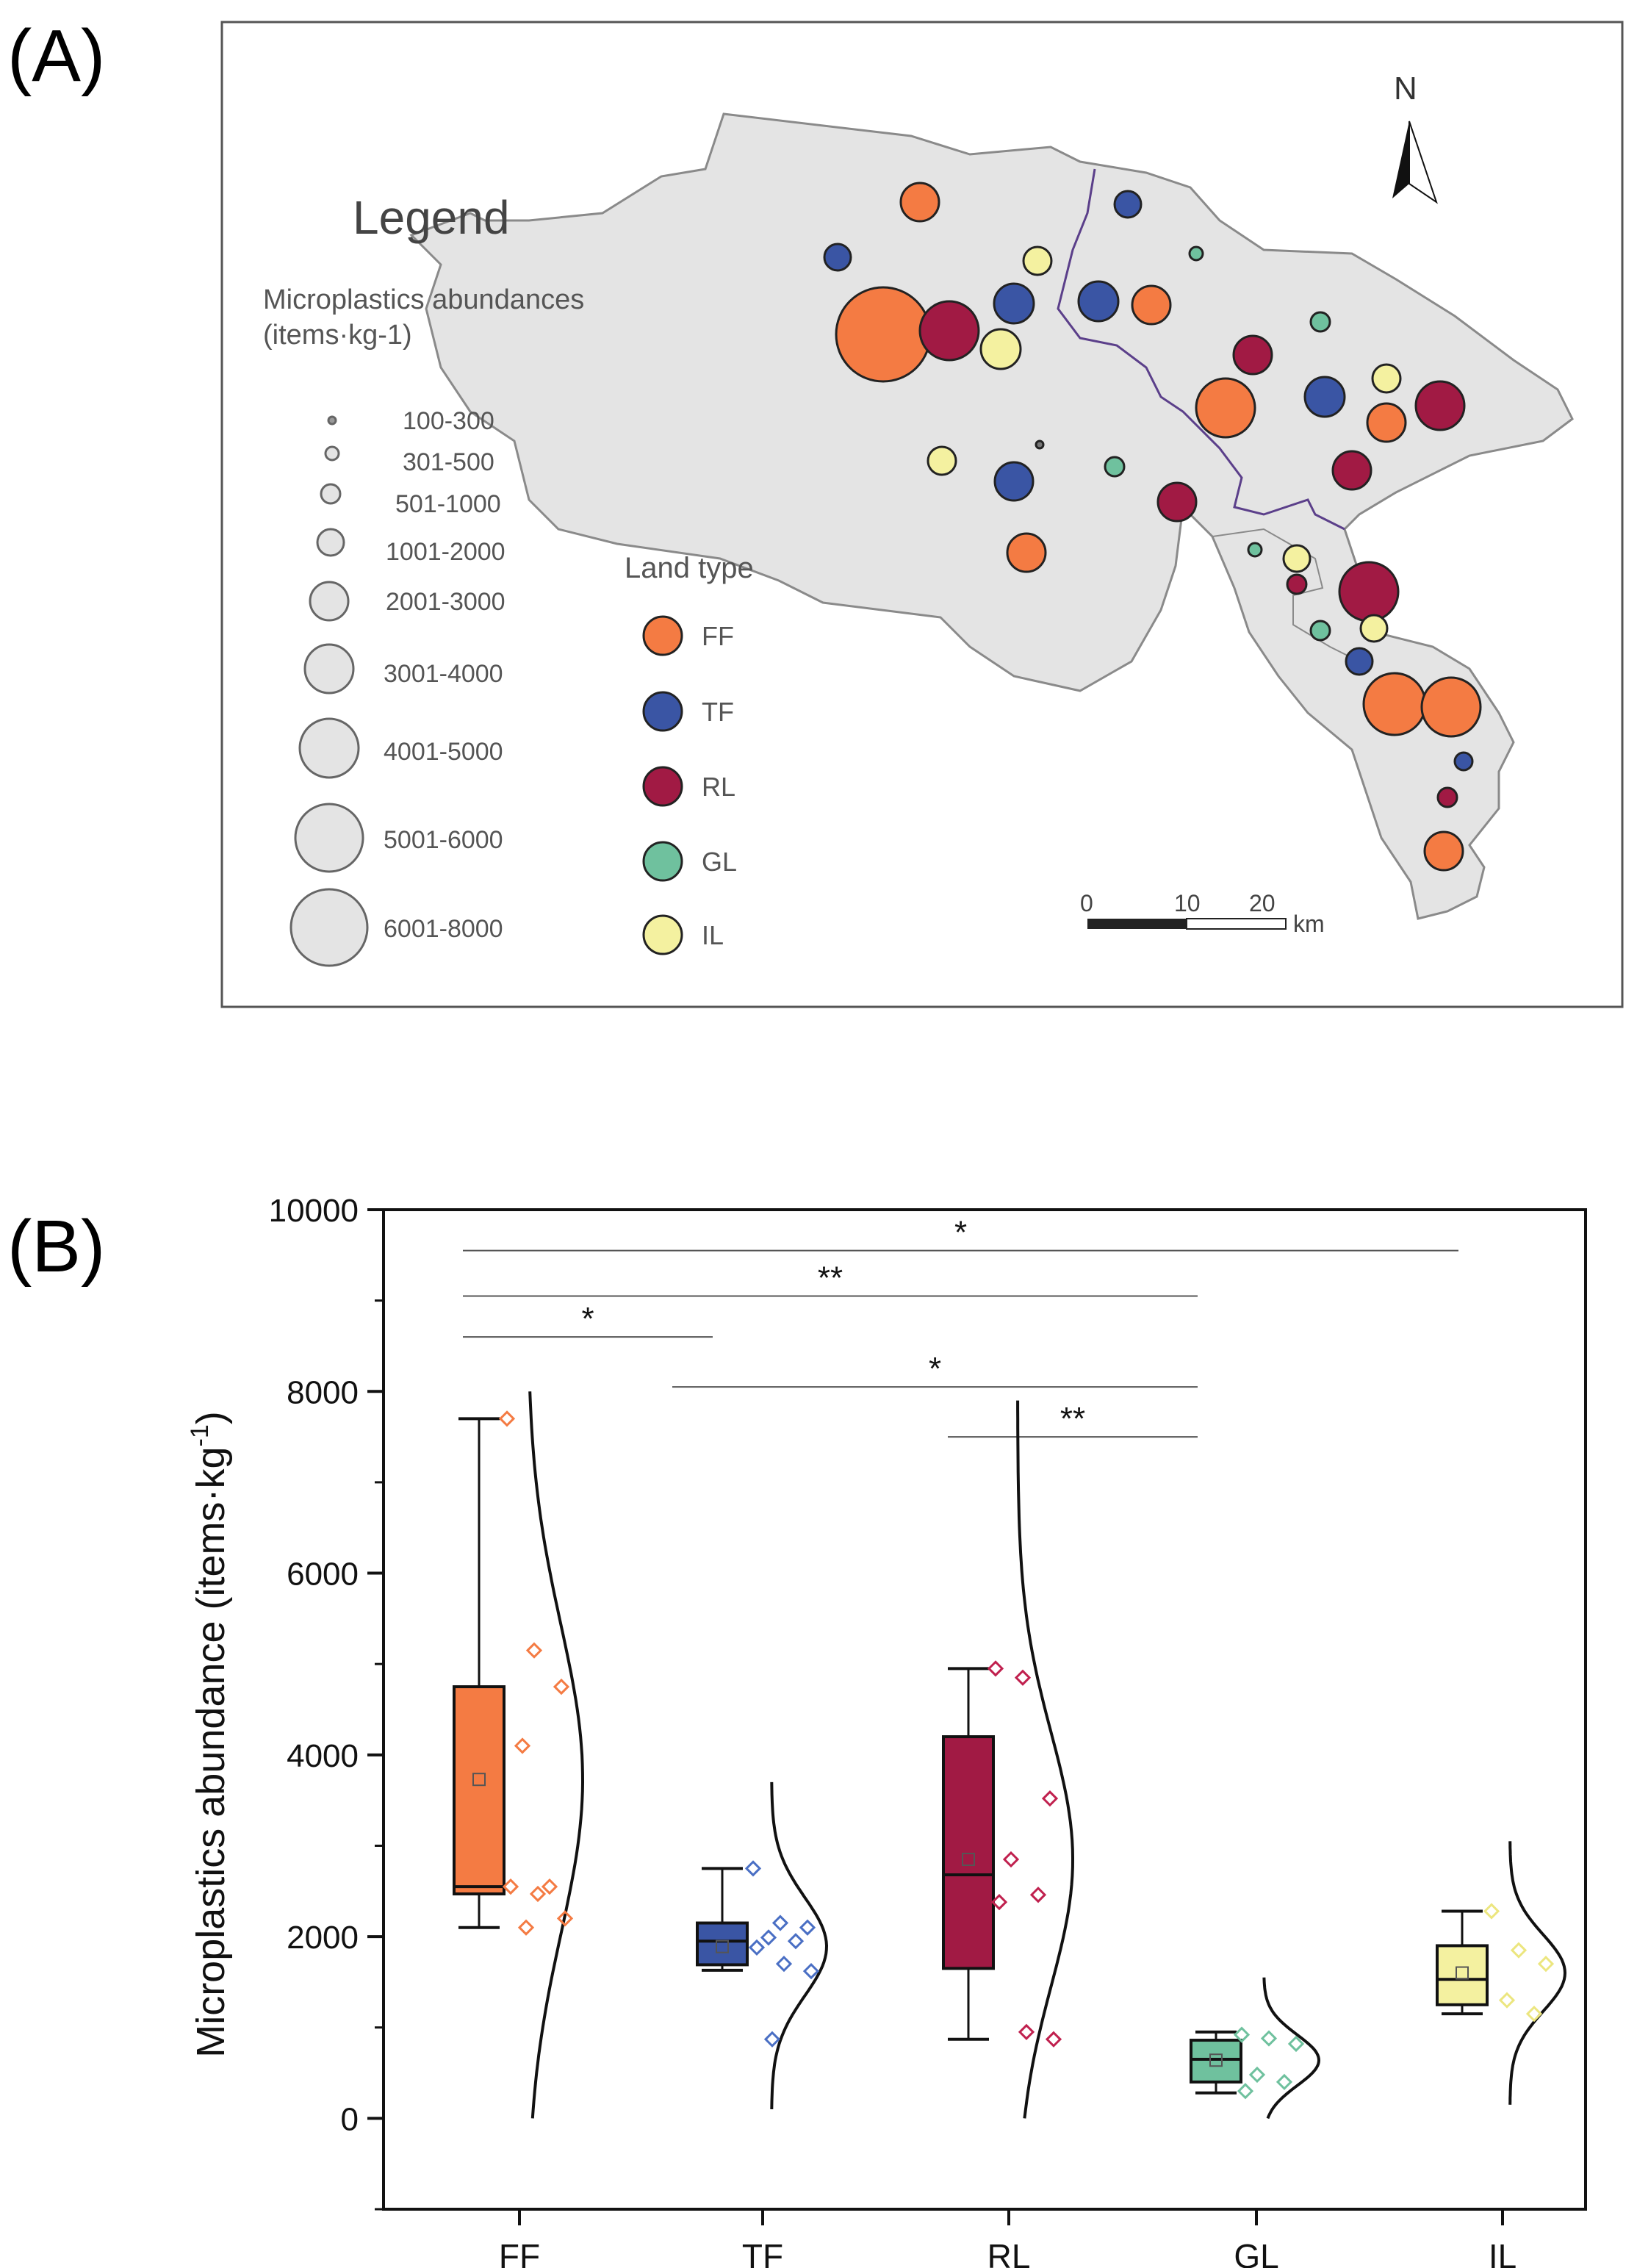  What do you see at coordinates (326, 1702) in the screenshot?
I see `y-axis: 0 2000 4000 6000 8000 10000` at bounding box center [326, 1702].